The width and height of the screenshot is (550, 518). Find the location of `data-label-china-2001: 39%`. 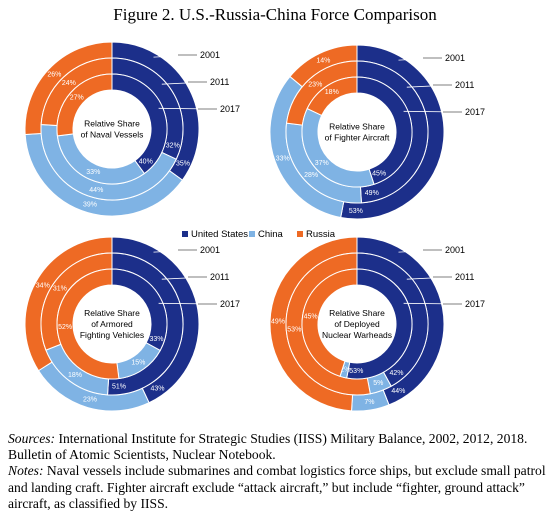

data-label-china-2001: 39% is located at coordinates (90, 205).